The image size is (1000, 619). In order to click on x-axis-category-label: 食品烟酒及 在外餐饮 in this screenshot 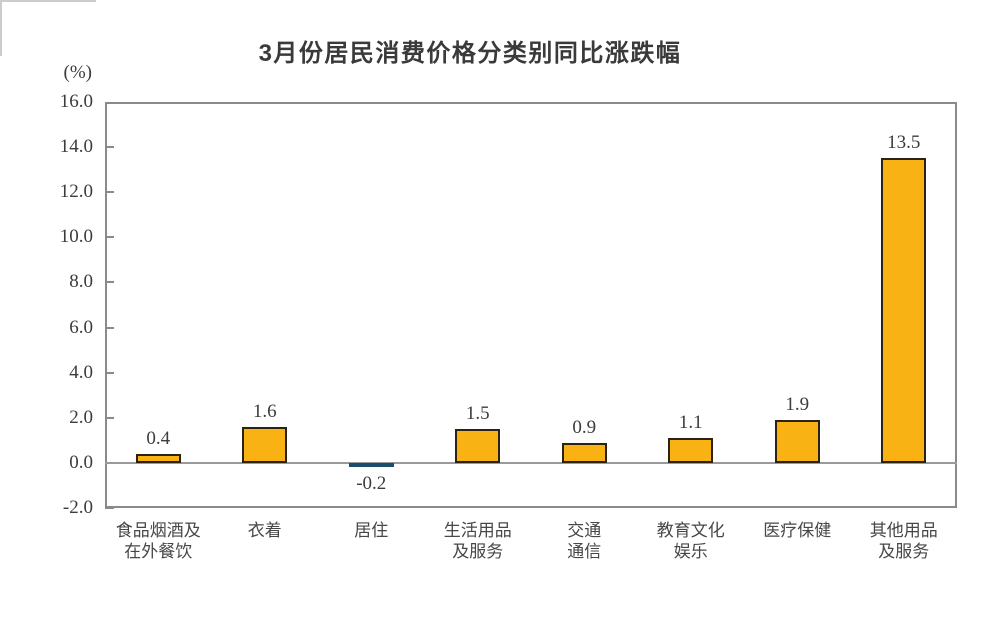, I will do `click(158, 541)`.